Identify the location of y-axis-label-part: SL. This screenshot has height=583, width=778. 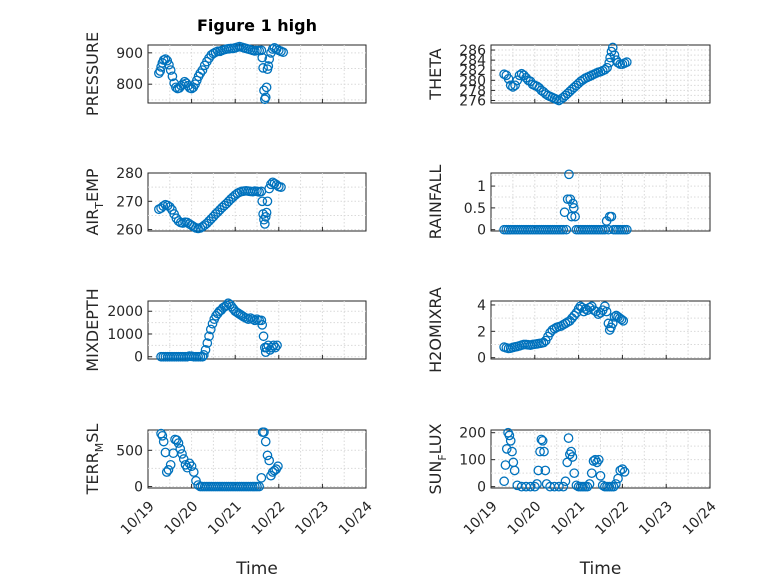
(92, 433).